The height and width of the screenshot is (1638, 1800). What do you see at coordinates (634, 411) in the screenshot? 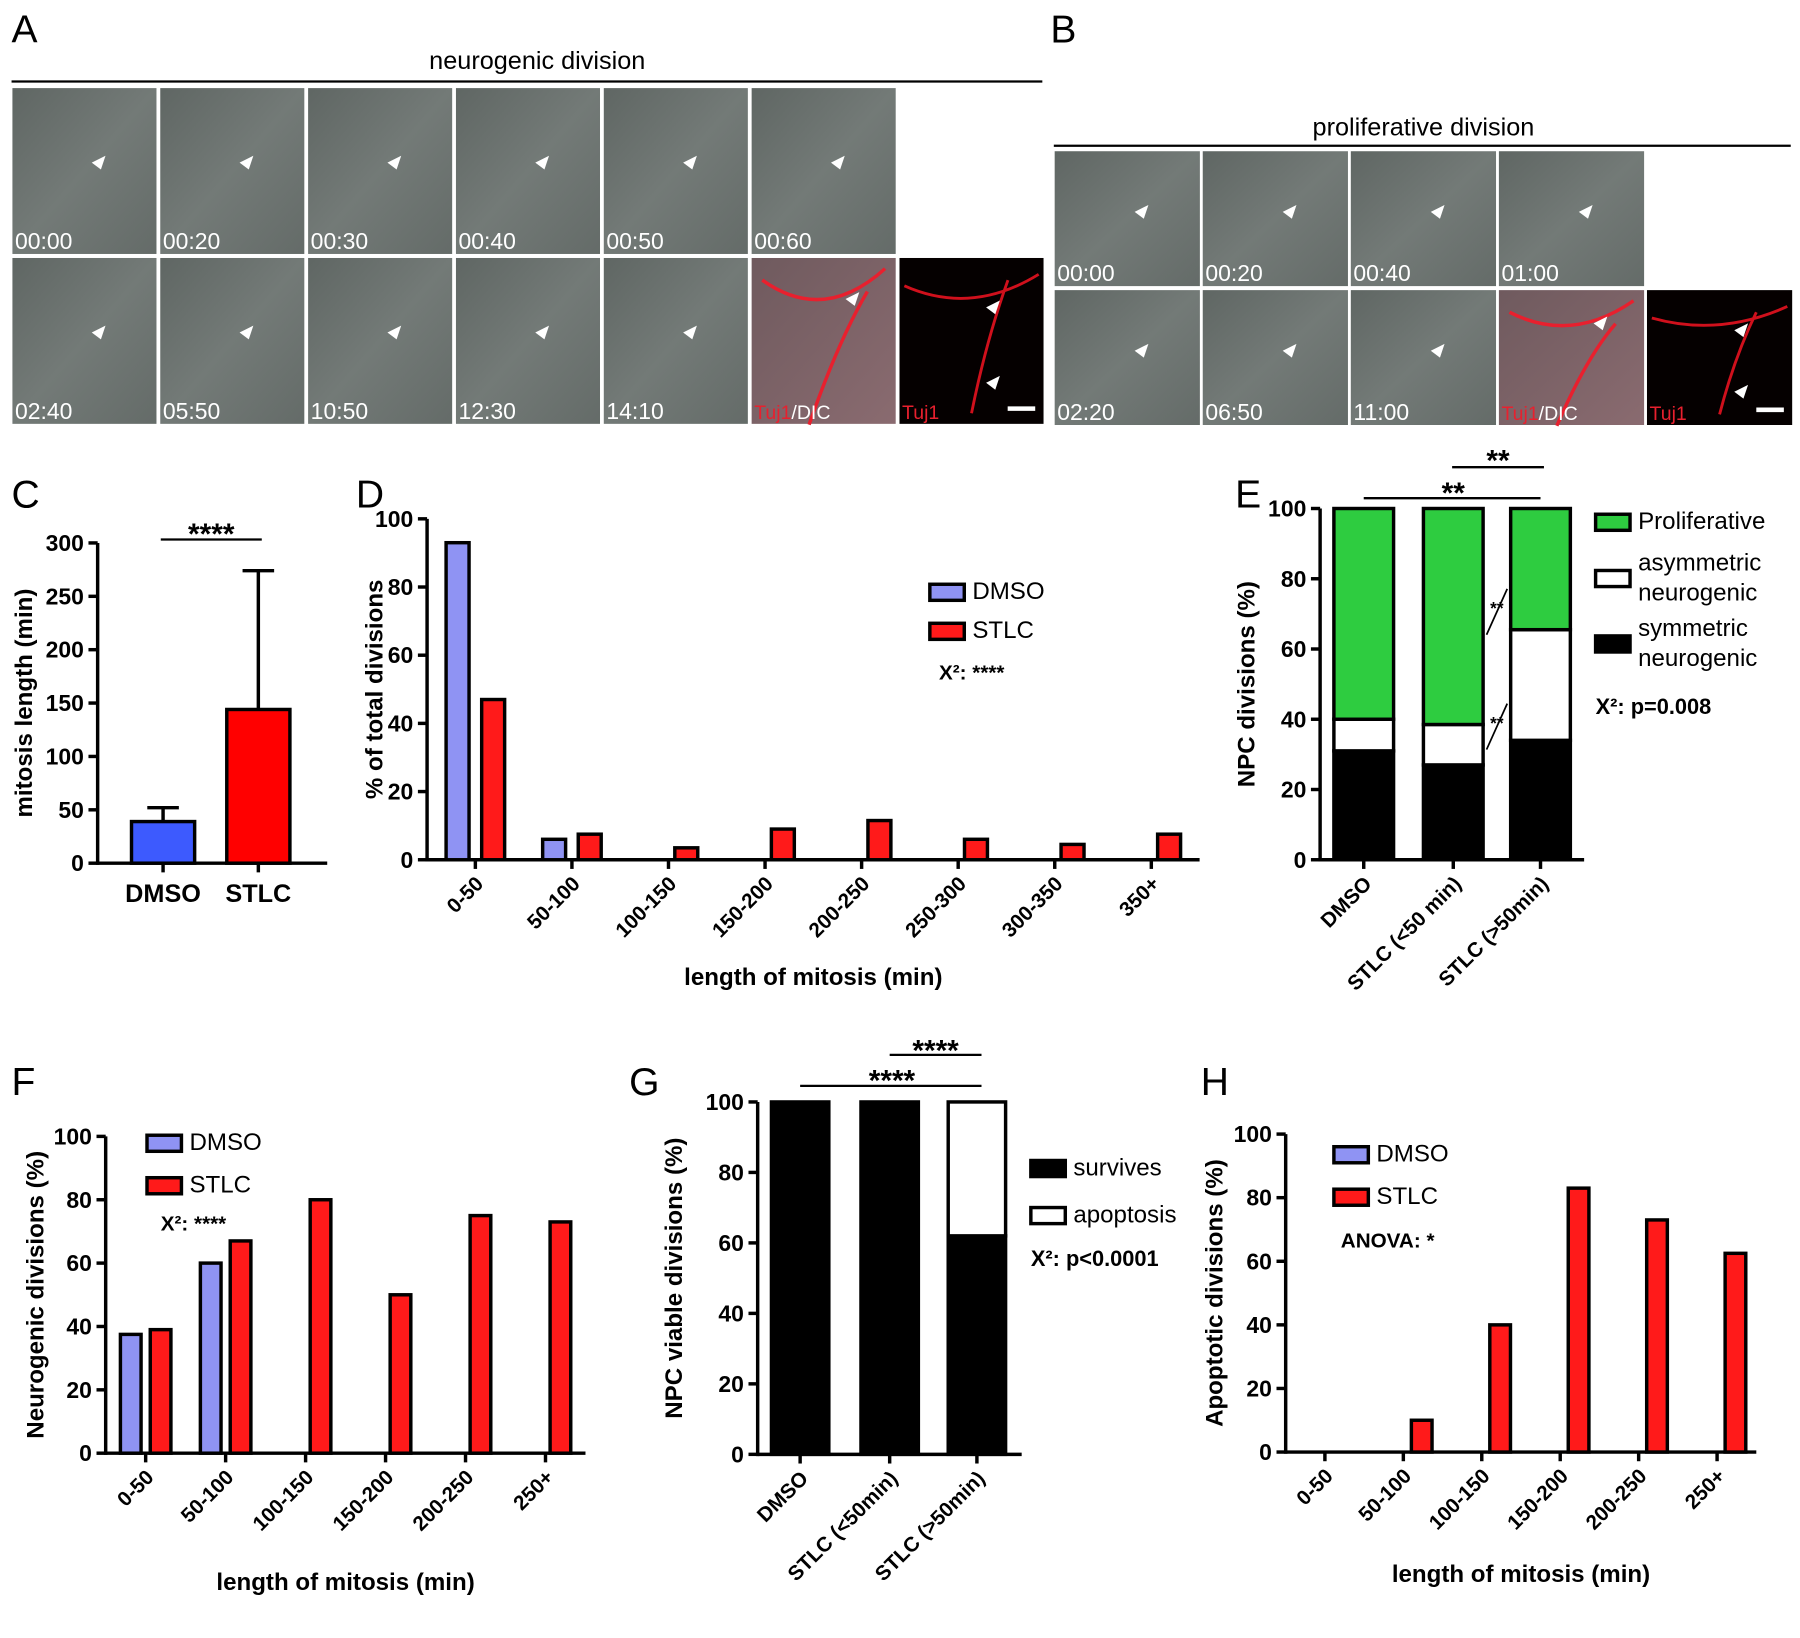
I see `timestamp: 14:10` at bounding box center [634, 411].